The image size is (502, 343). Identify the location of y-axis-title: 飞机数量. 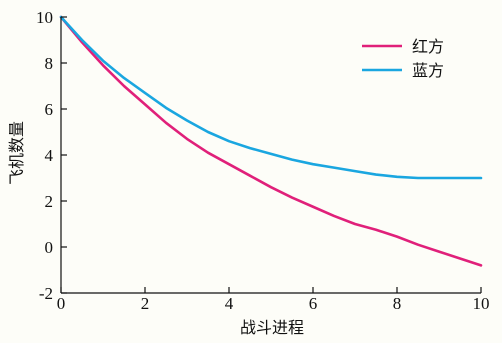
(16, 153).